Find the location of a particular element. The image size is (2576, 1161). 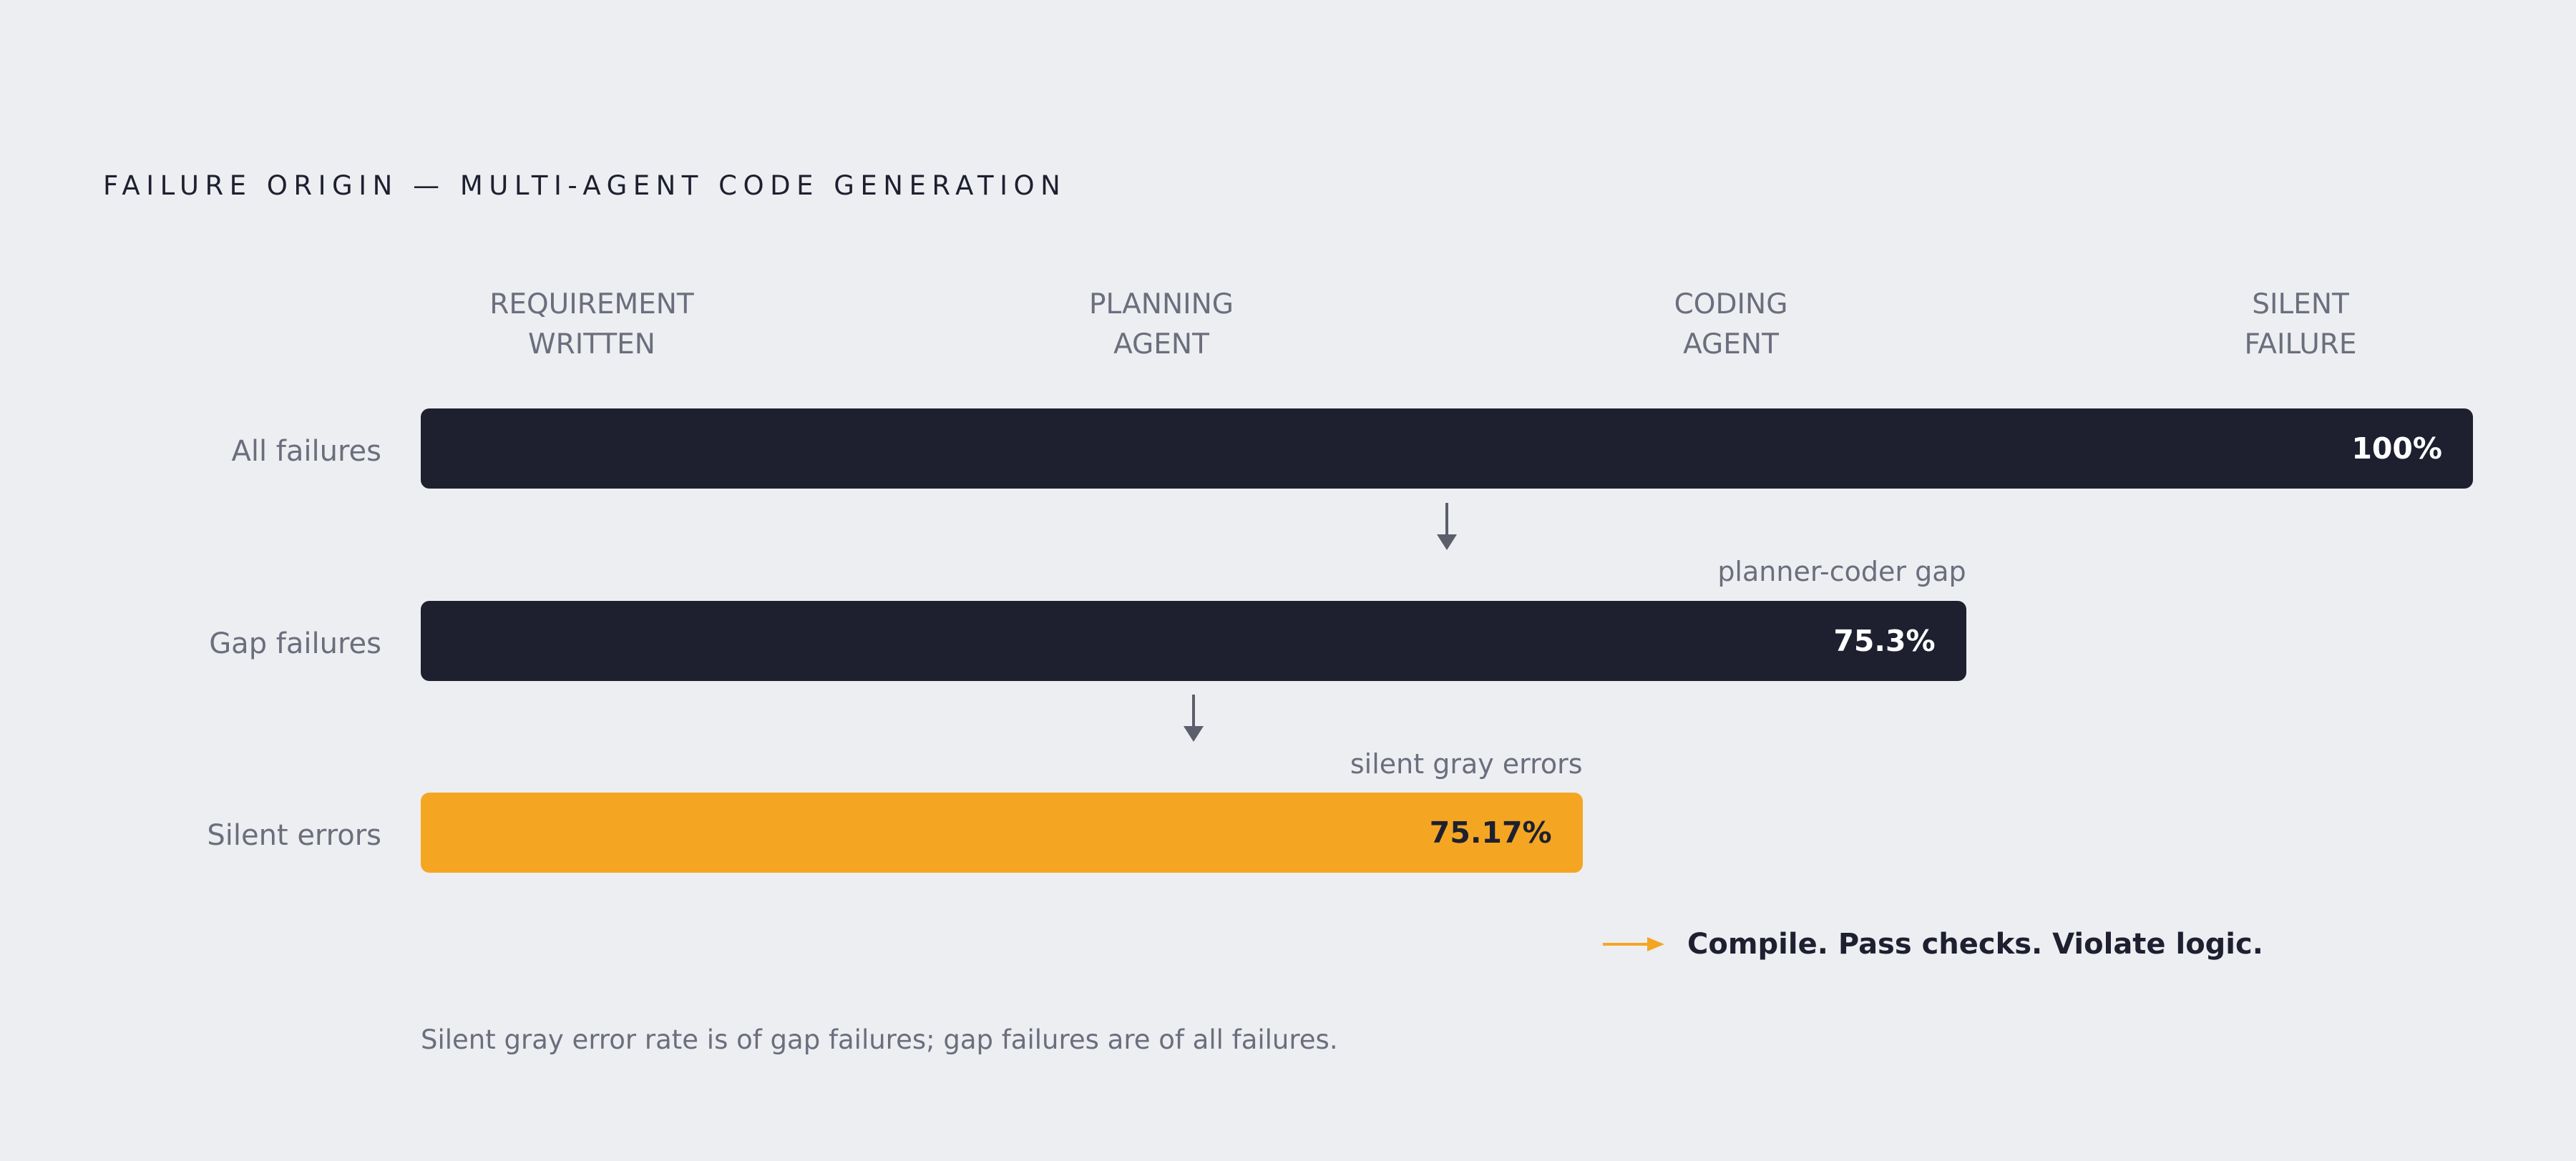

bar-value-label: 75.3% is located at coordinates (1884, 641).